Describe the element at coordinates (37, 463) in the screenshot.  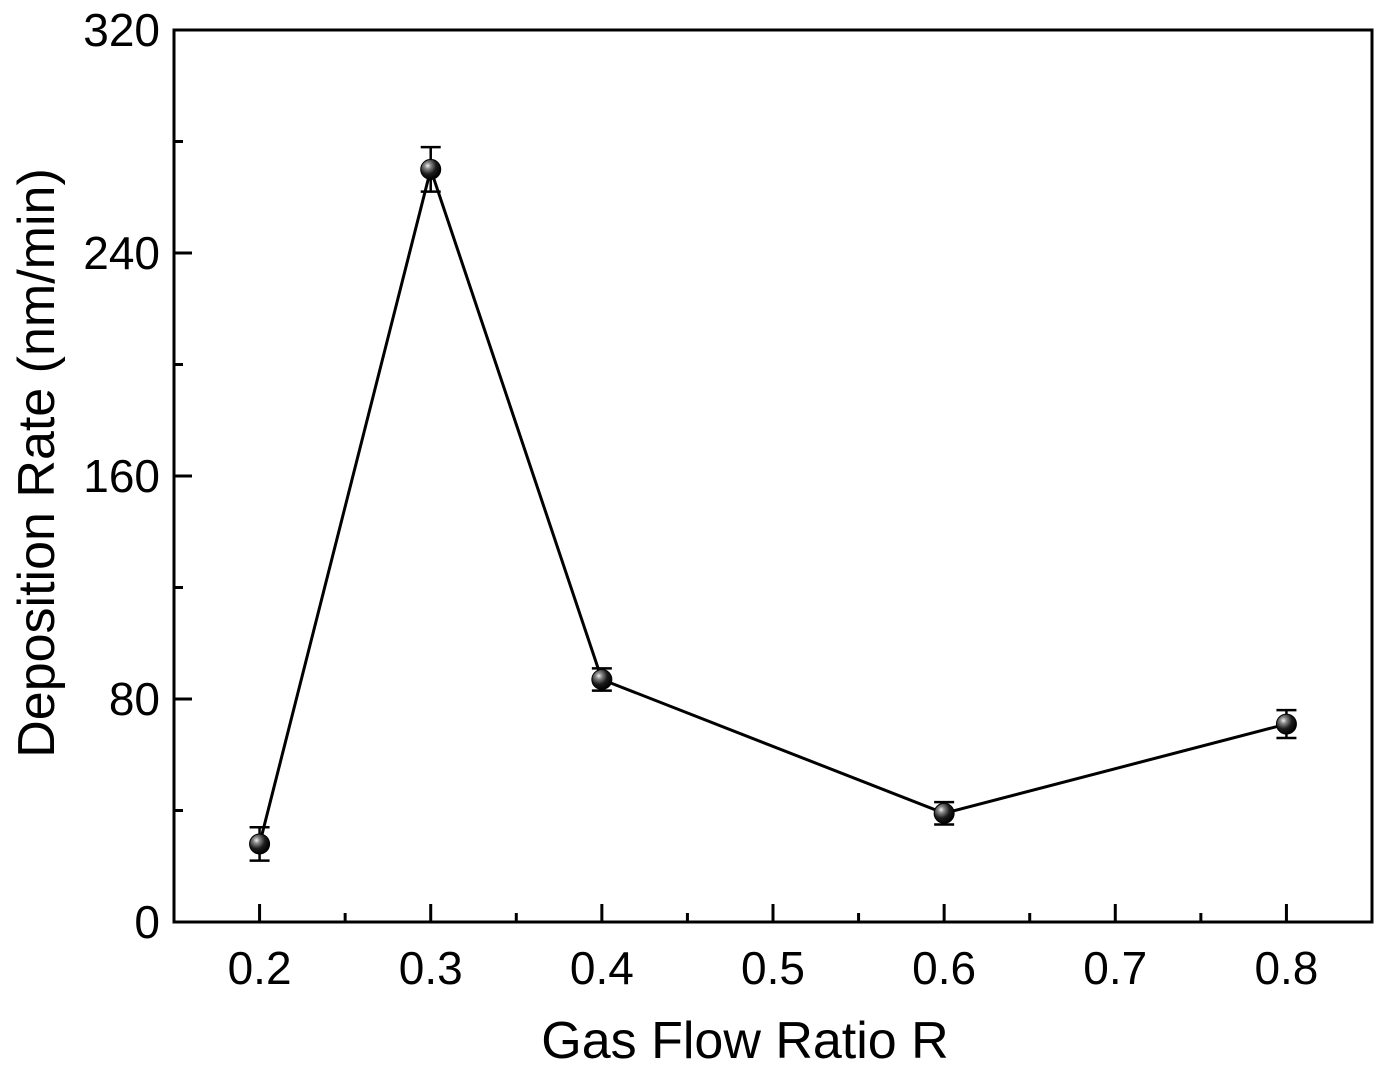
I see `y-axis-label: Deposition Rate (nm/min)` at that location.